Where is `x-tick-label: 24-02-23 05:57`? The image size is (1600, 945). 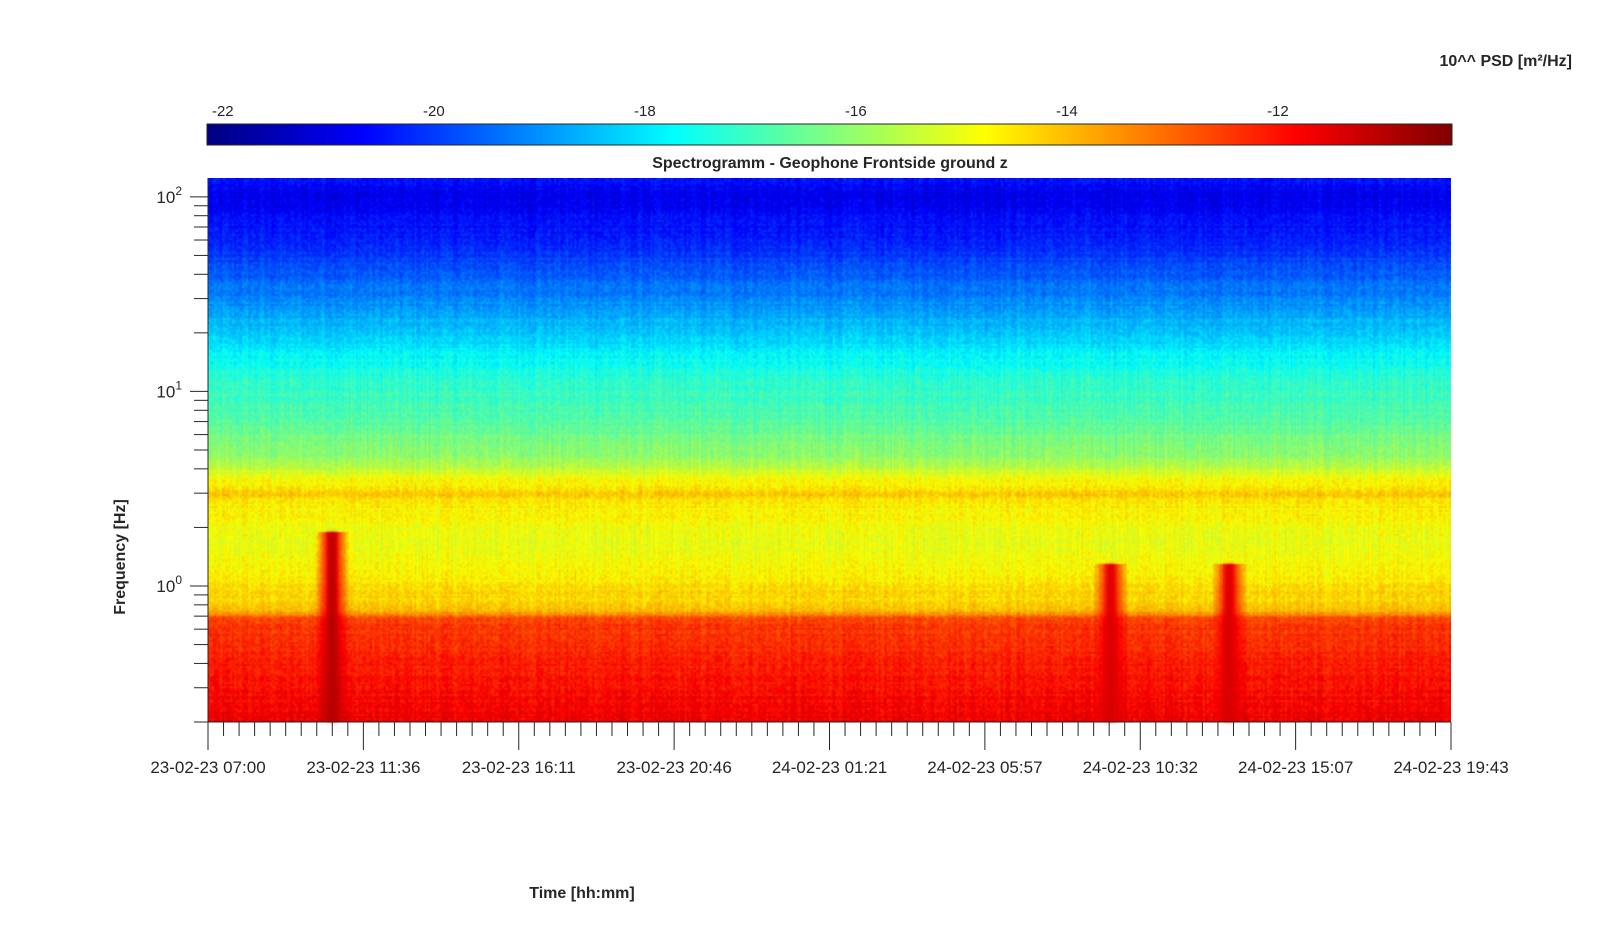 x-tick-label: 24-02-23 05:57 is located at coordinates (984, 767).